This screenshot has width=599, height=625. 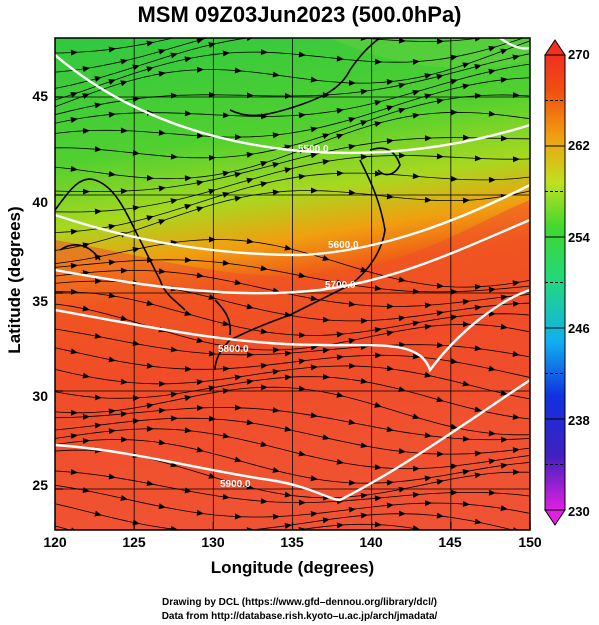 What do you see at coordinates (371, 542) in the screenshot?
I see `x-tick-label: 140` at bounding box center [371, 542].